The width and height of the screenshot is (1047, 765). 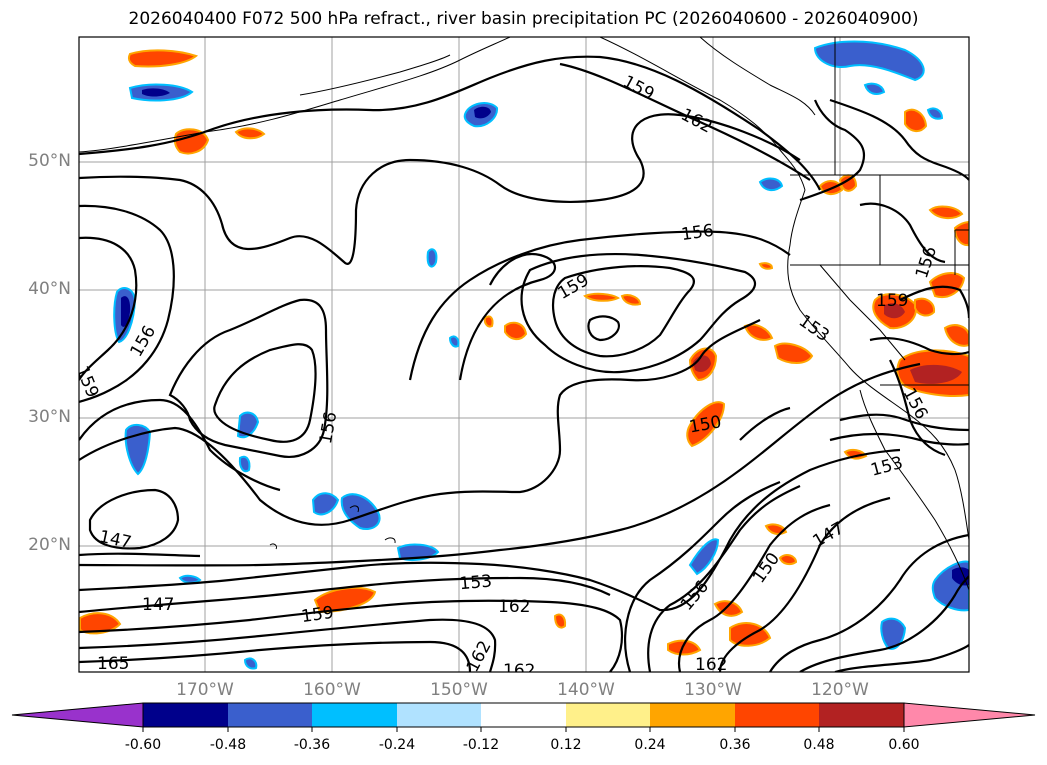 I want to click on lat-label-30n: 30°N, so click(x=49, y=417).